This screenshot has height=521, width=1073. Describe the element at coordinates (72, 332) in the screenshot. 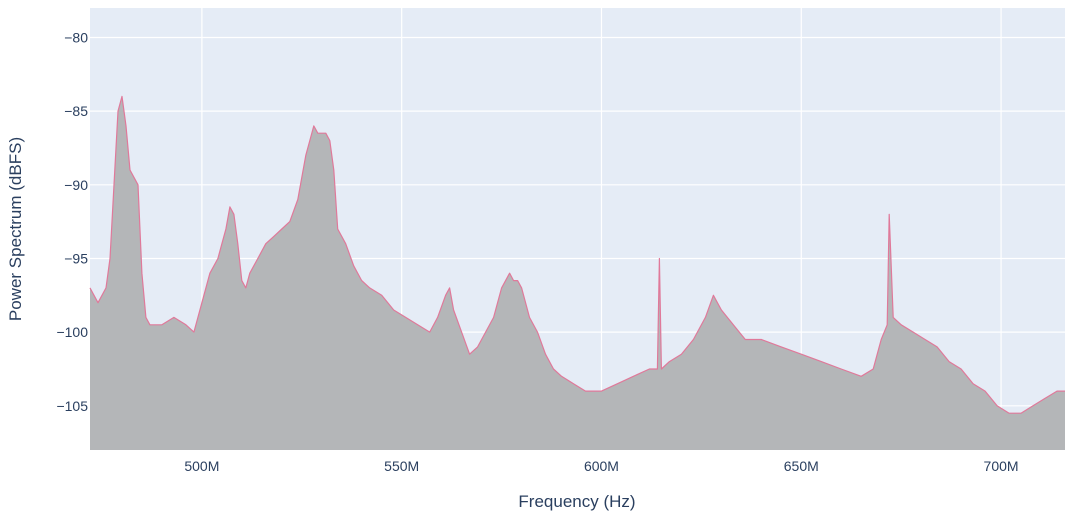

I see `y-tick-label: −100` at that location.